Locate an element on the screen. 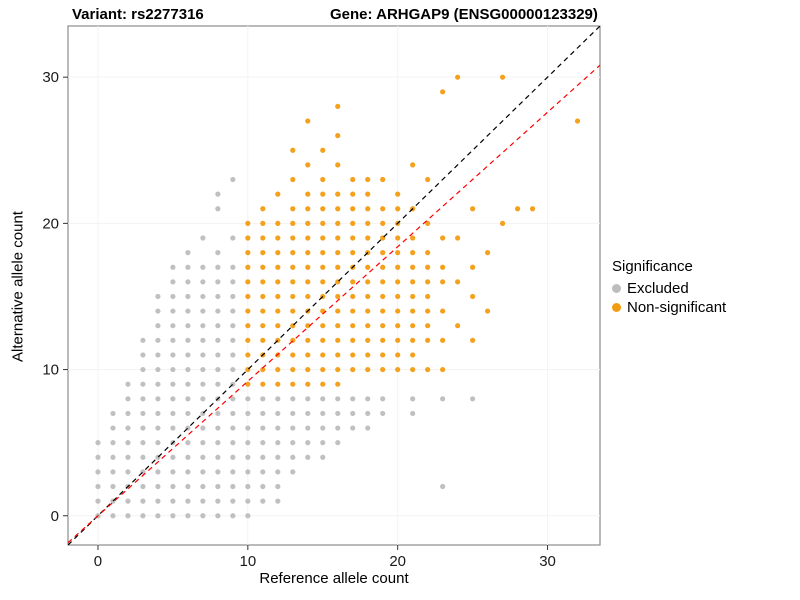 The image size is (800, 600). y-axis-label: Alternative allele count is located at coordinates (18, 286).